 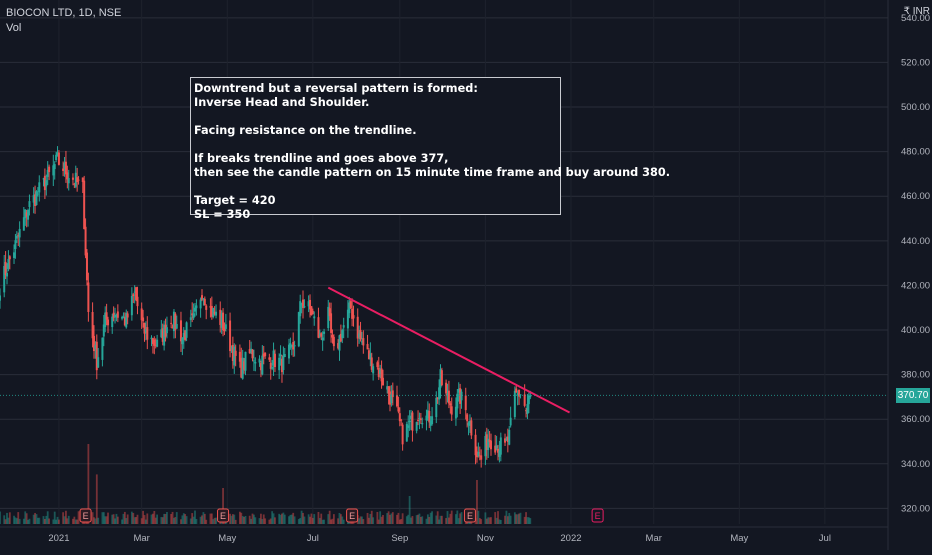 I want to click on resistance-trendline, so click(x=449, y=350).